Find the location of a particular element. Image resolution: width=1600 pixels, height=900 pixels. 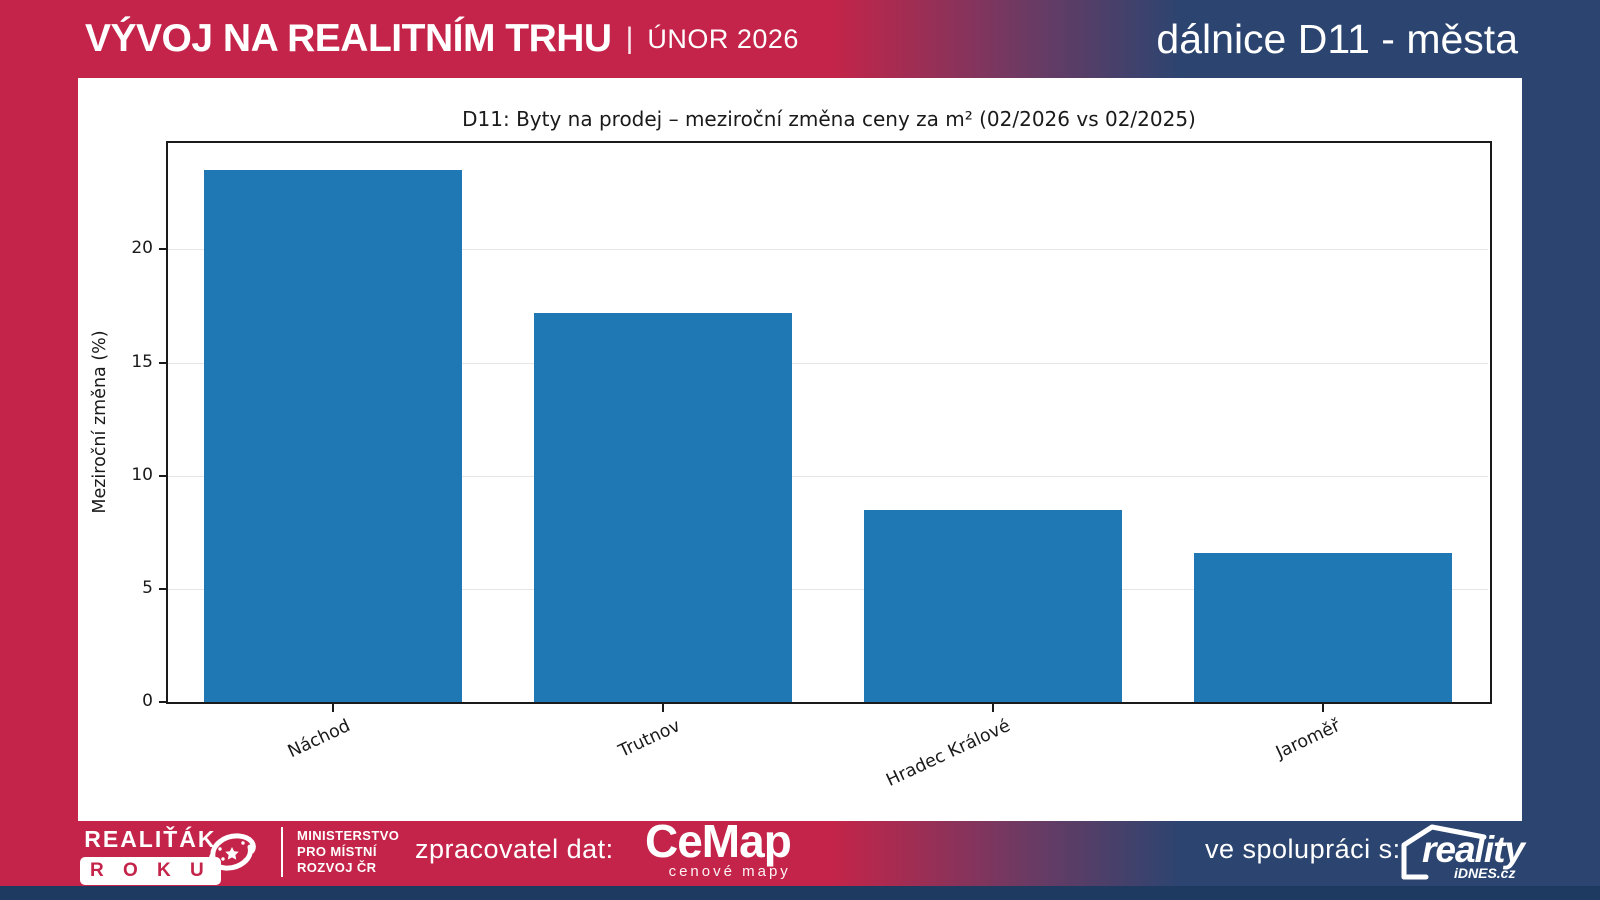

header-left-group: VÝVOJ NA REALITNÍM TRHU | ÚNOR 2026 is located at coordinates (442, 39).